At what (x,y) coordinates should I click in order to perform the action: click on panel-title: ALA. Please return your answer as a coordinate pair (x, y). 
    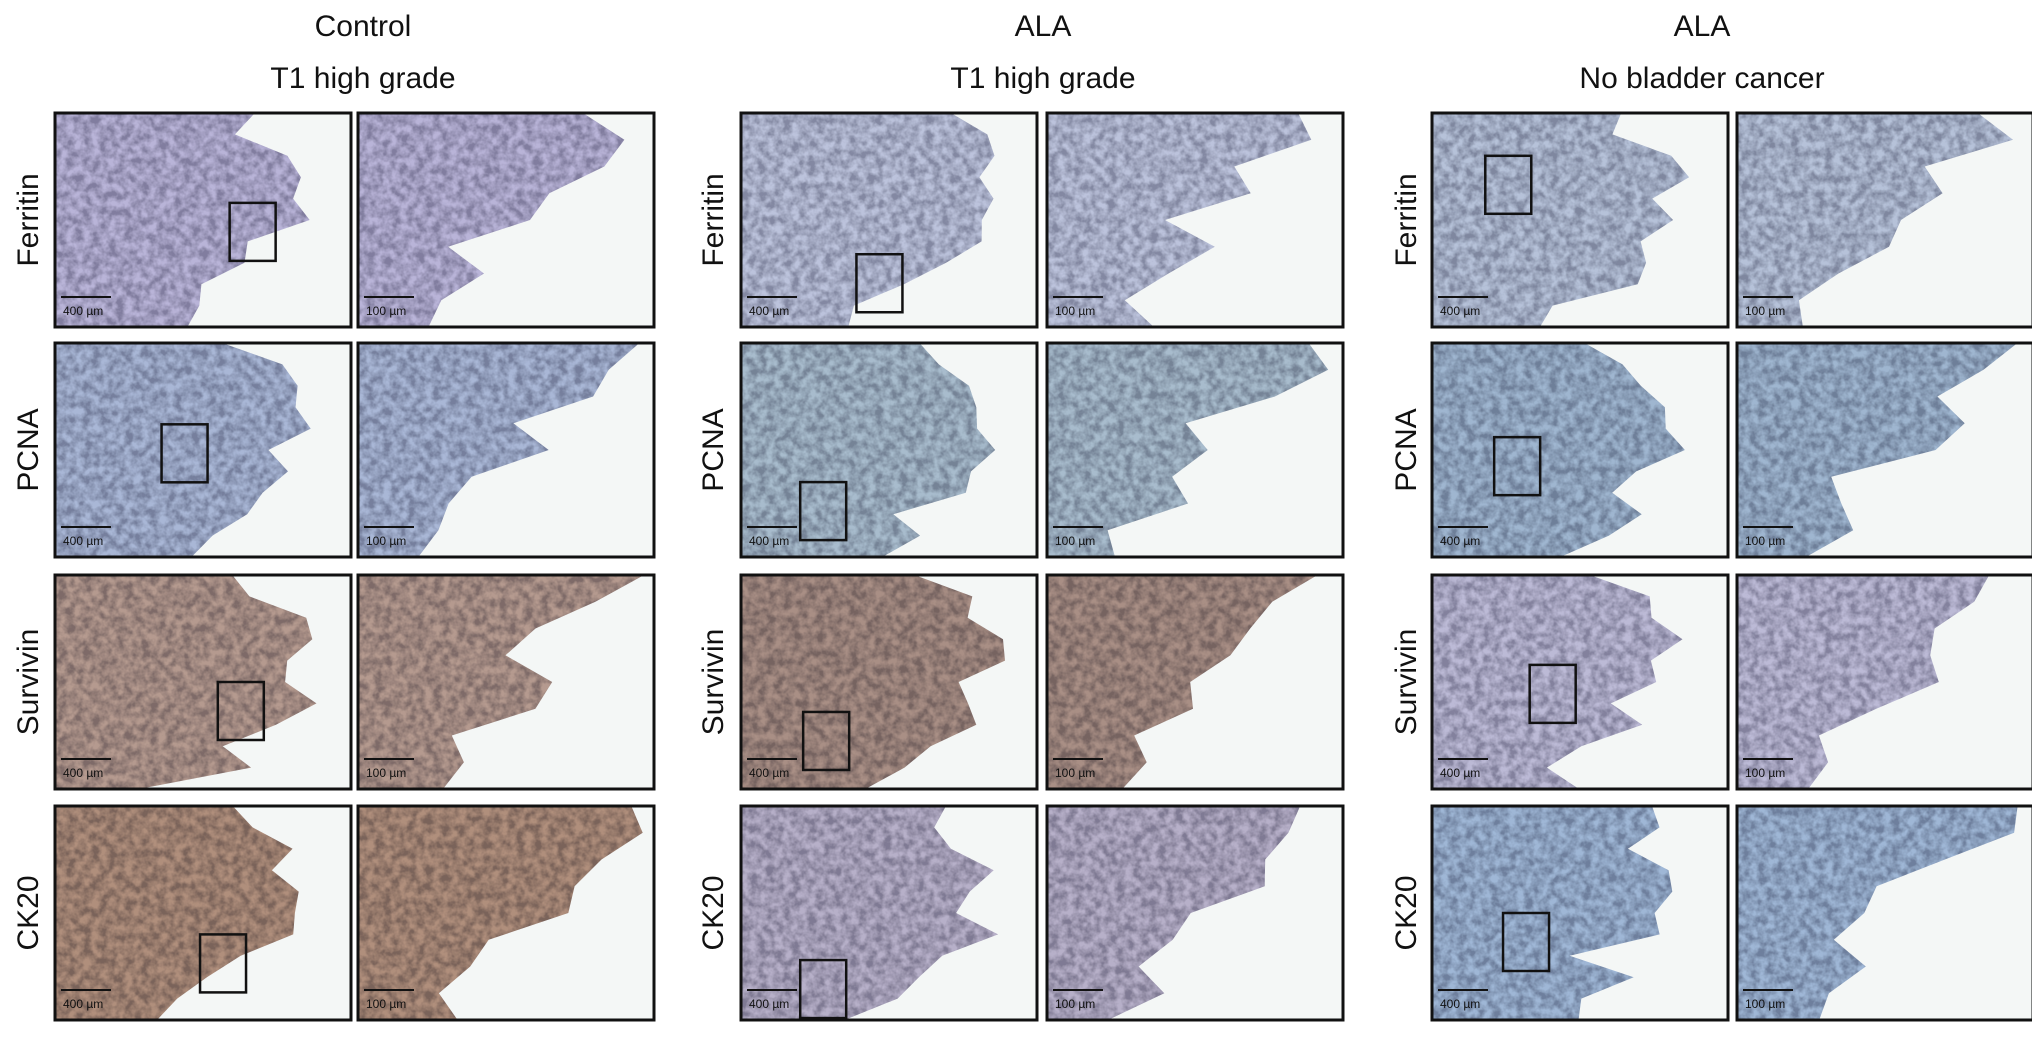
    Looking at the image, I should click on (1702, 26).